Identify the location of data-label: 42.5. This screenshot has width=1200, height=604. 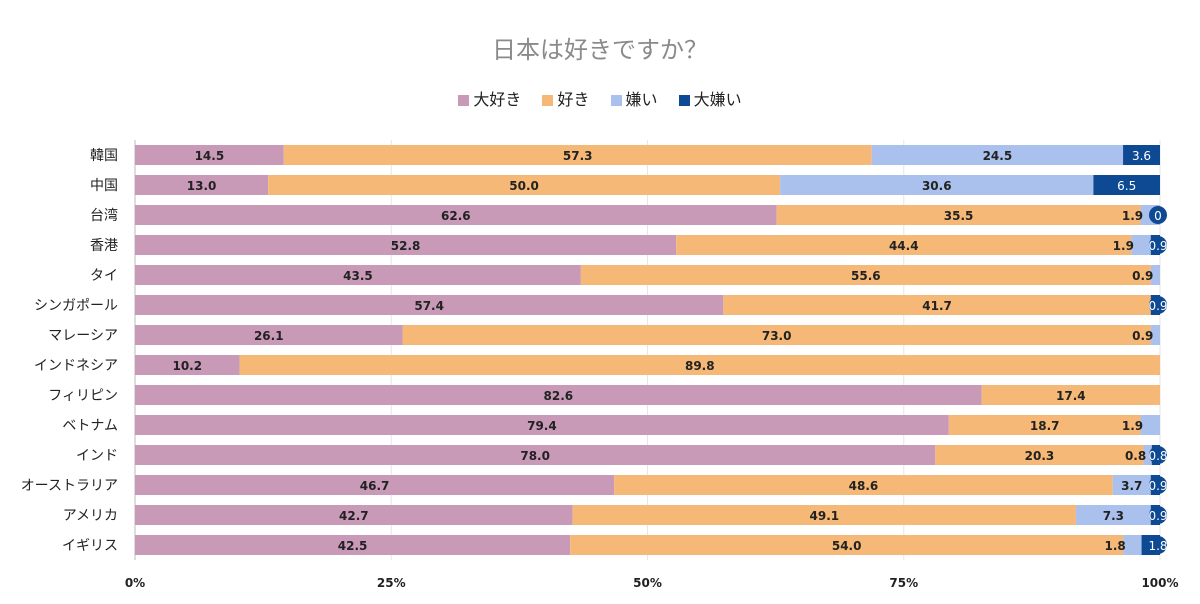
(353, 546).